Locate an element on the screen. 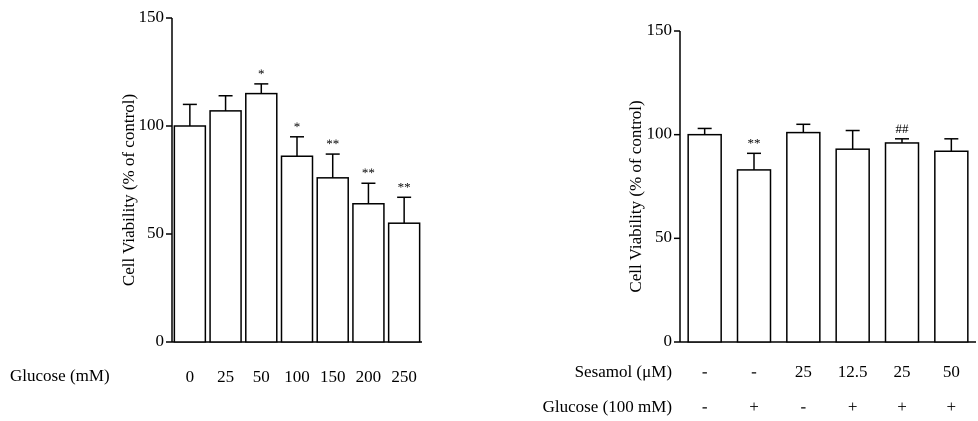 The width and height of the screenshot is (978, 421). x-tick-label: 50 is located at coordinates (261, 376).